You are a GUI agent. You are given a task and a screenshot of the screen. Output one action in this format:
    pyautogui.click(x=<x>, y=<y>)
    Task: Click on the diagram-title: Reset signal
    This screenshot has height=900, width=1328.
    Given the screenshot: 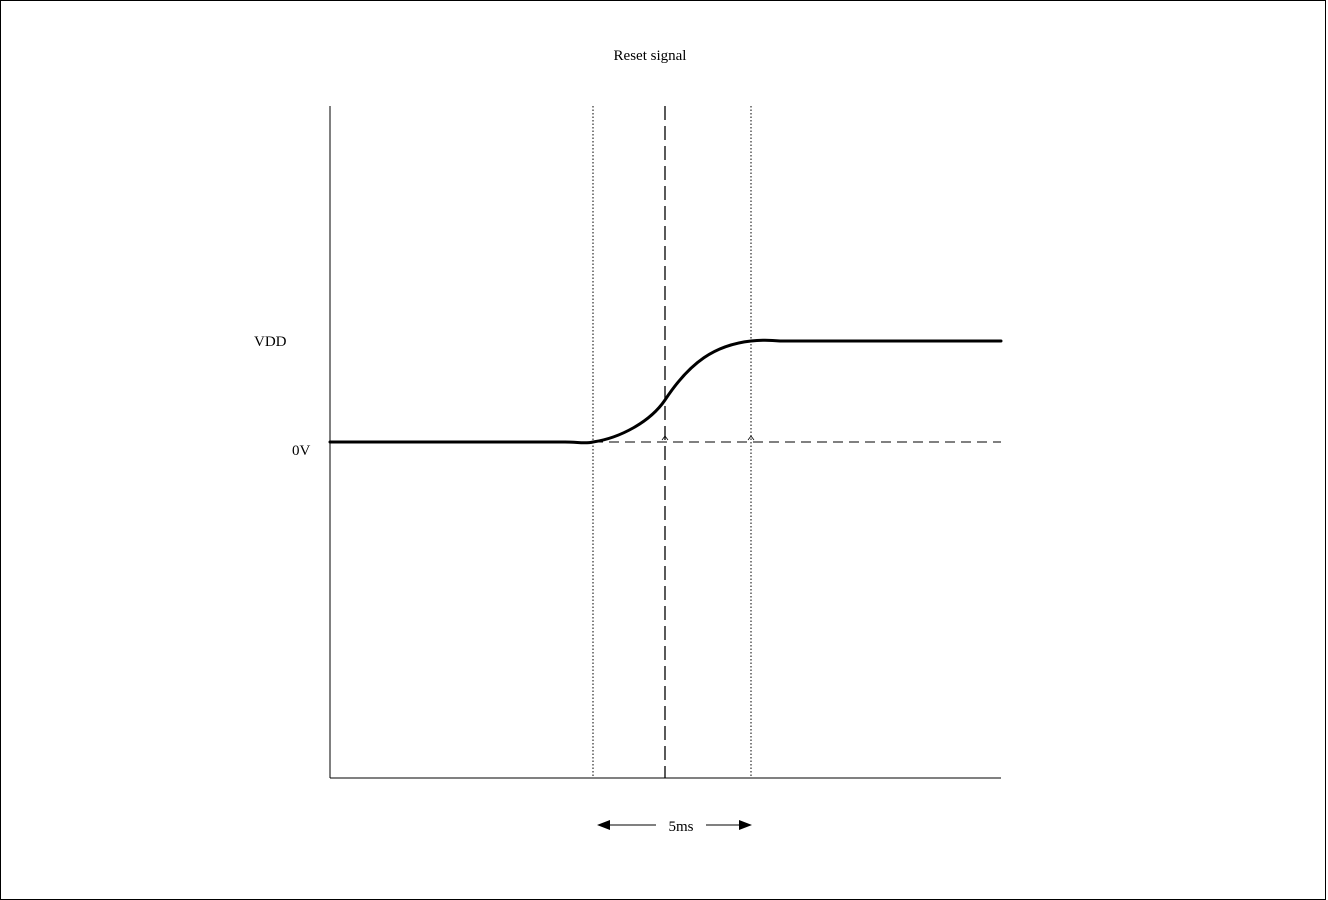 What is the action you would take?
    pyautogui.click(x=650, y=56)
    